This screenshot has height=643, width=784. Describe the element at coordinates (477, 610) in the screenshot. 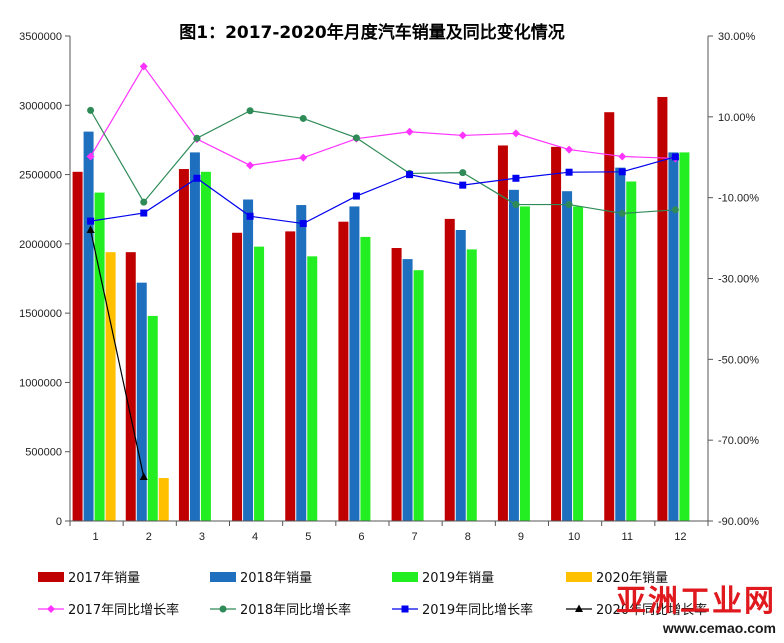

I see `legend-label: 2019年同比增长率` at that location.